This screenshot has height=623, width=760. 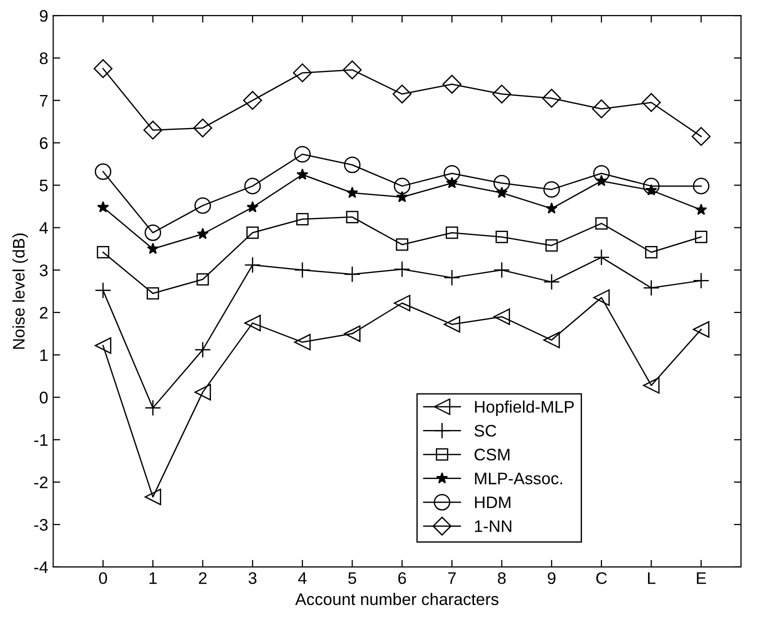 I want to click on y-tick-label: 6, so click(x=44, y=143).